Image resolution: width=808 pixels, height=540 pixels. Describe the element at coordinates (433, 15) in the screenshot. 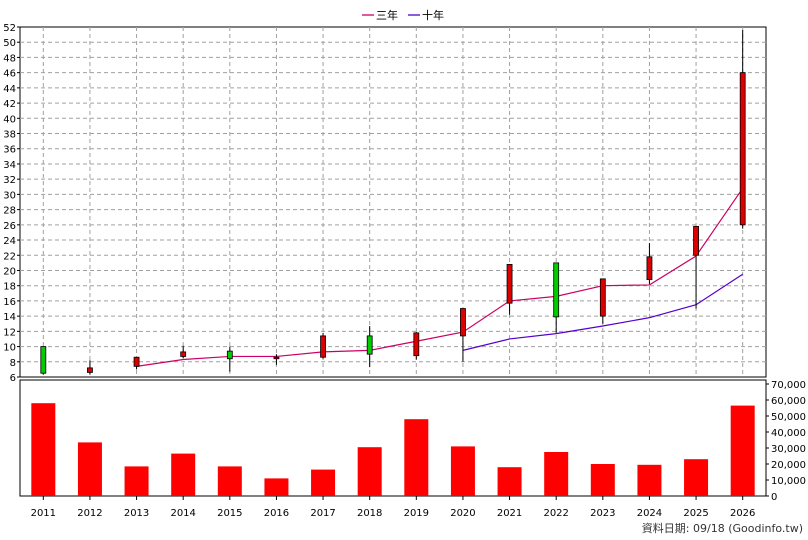

I see `legend-label-1: 十年` at that location.